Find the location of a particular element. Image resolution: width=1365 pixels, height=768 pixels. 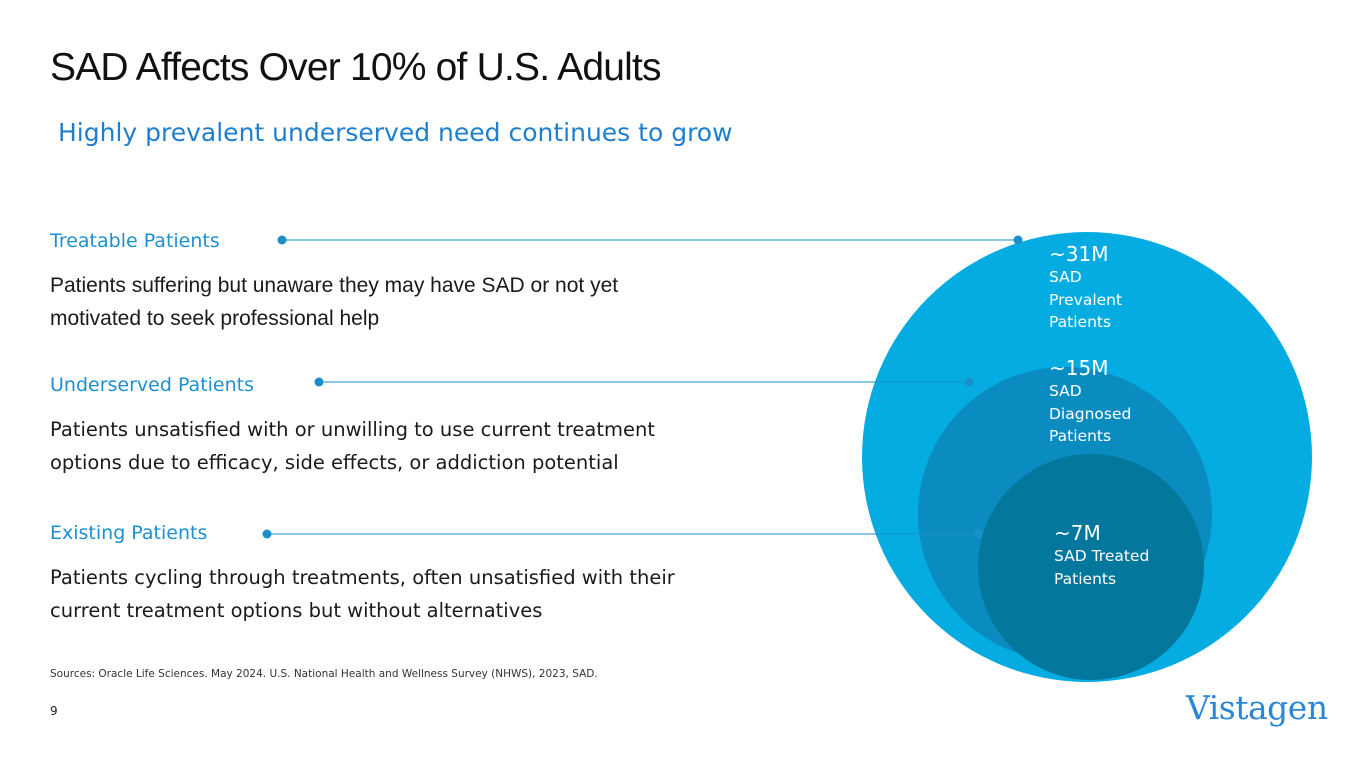

treated-text: SAD Treated Patients is located at coordinates (1102, 567).